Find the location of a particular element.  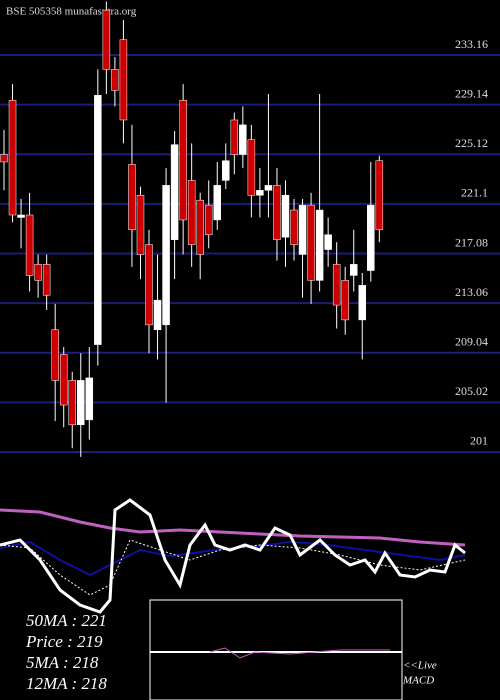

y-tick-label: 217.08 is located at coordinates (471, 242).